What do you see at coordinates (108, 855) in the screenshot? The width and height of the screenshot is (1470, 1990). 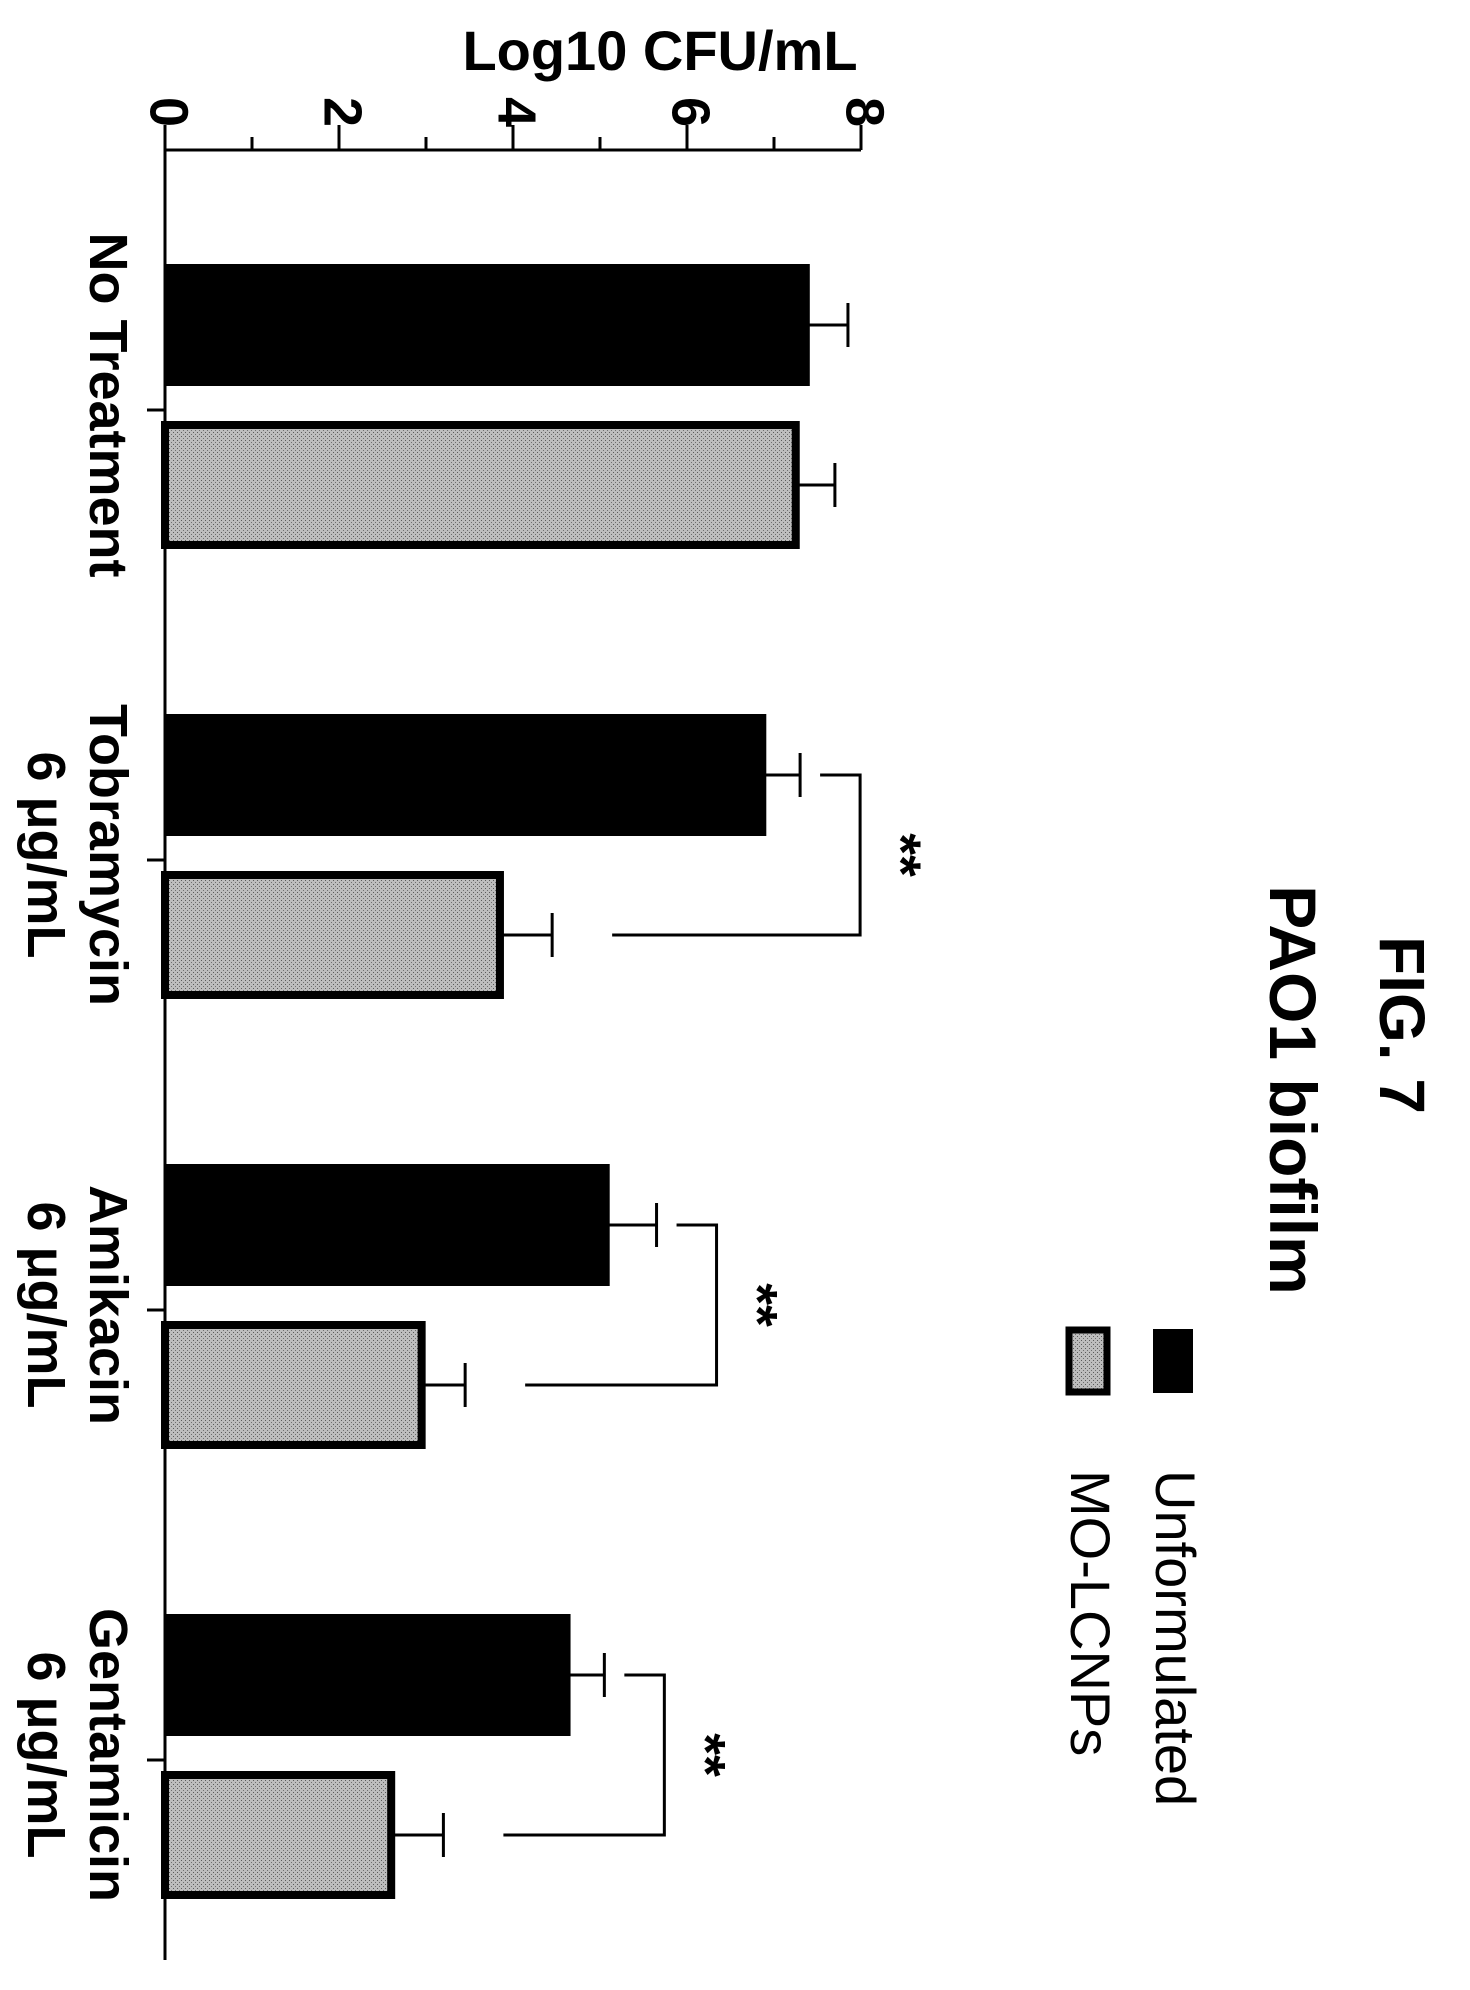 I see `category-label-line: Tobramycin` at bounding box center [108, 855].